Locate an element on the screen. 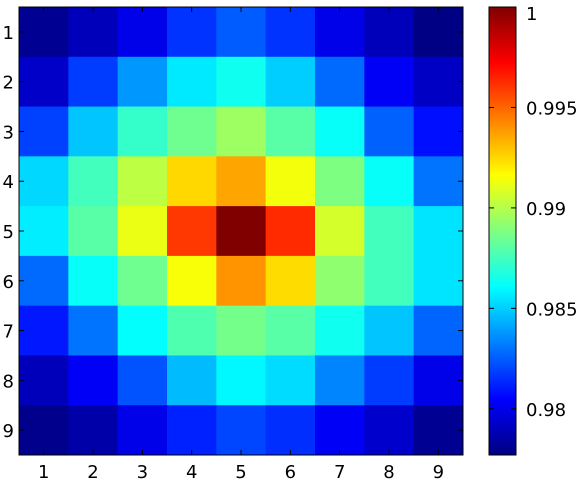 This screenshot has height=480, width=581. heatmap-cell-r3-c8 is located at coordinates (389, 131).